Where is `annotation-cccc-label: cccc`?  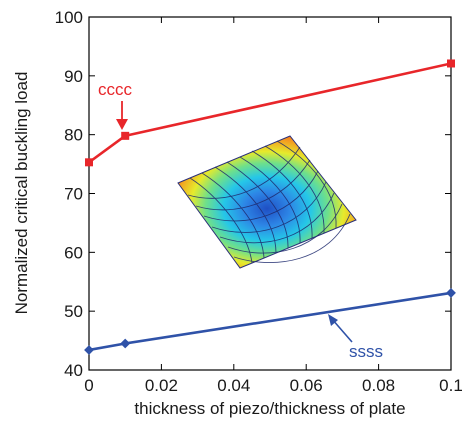
annotation-cccc-label: cccc is located at coordinates (115, 89).